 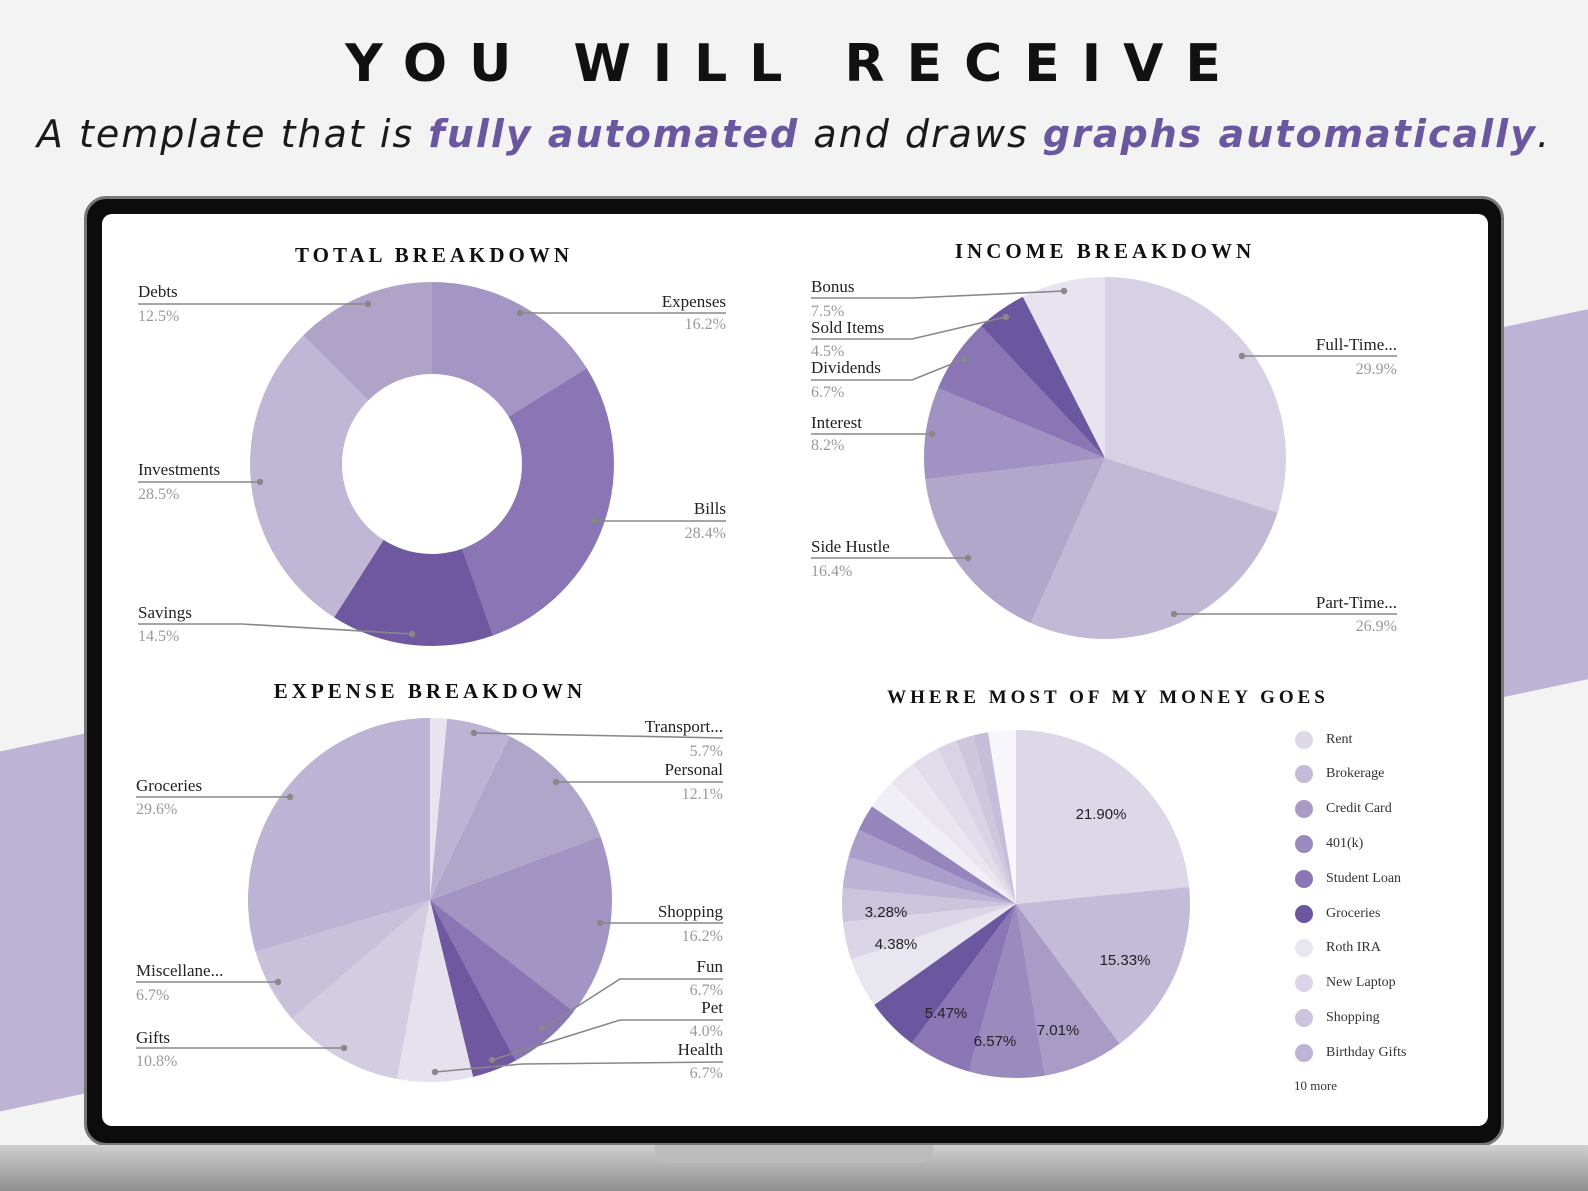 What do you see at coordinates (169, 785) in the screenshot?
I see `label-groceries: Groceries` at bounding box center [169, 785].